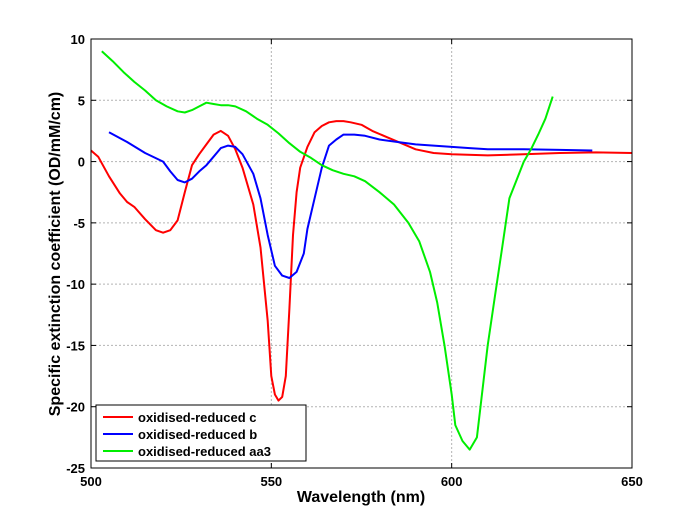 This screenshot has height=525, width=700. I want to click on y-tick-label: 10, so click(78, 39).